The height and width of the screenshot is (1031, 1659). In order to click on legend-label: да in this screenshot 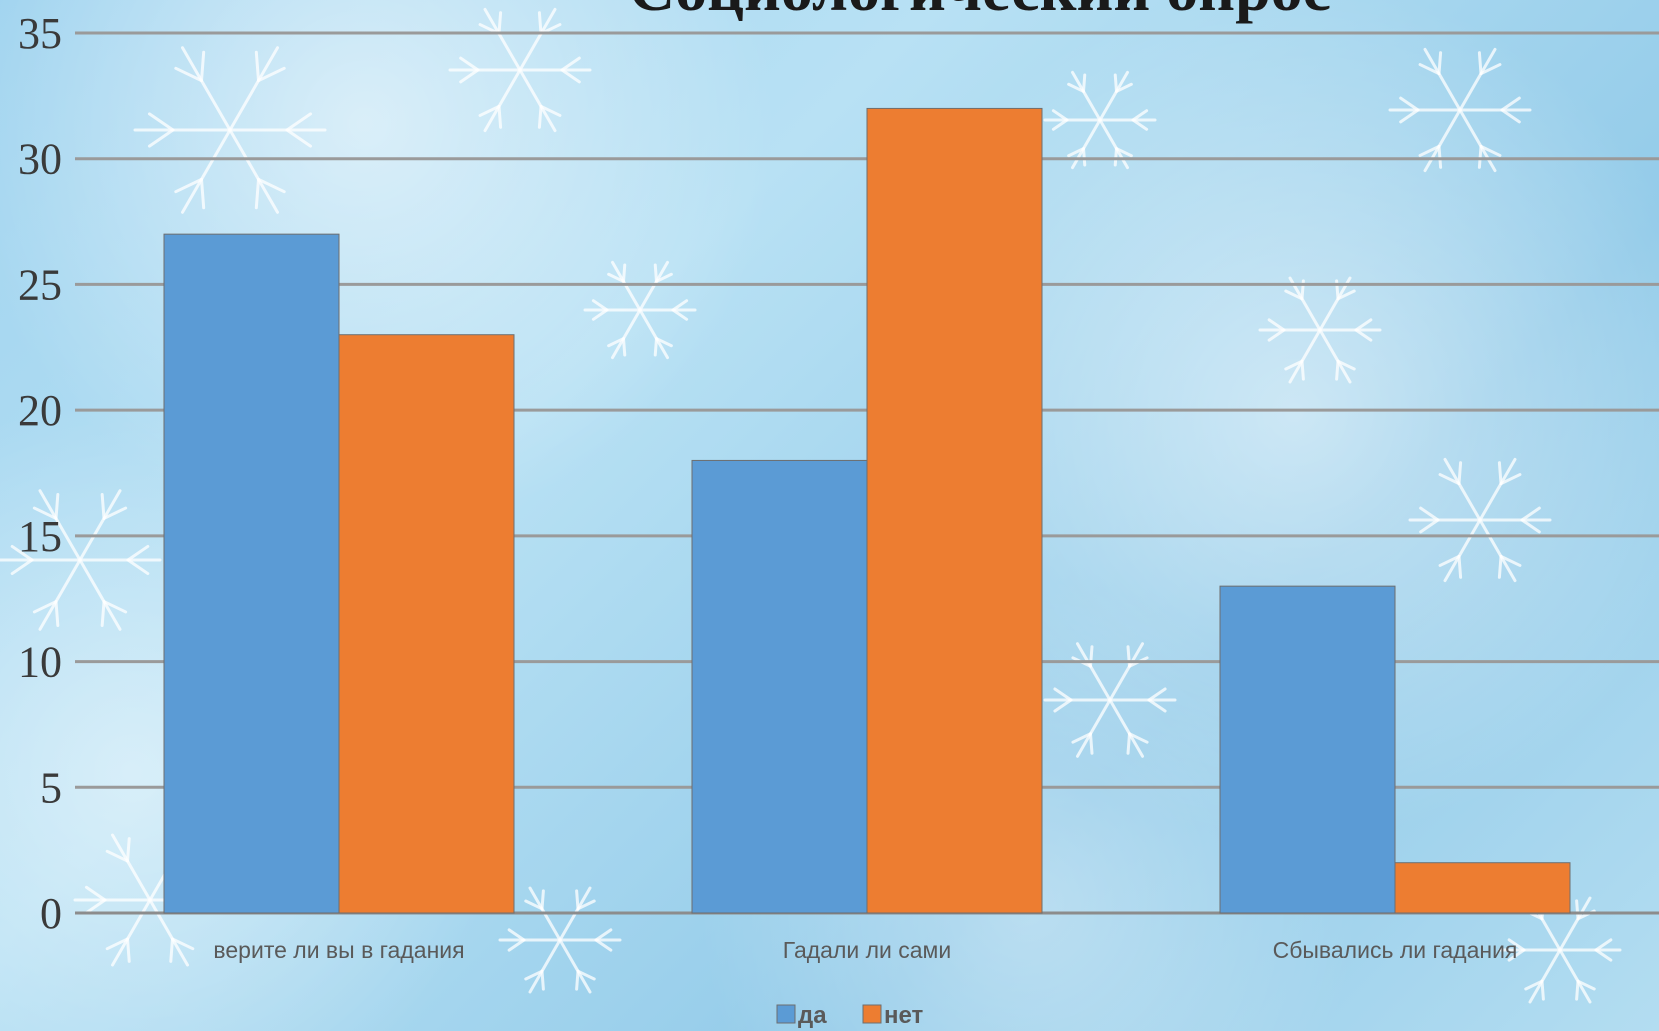, I will do `click(812, 1015)`.